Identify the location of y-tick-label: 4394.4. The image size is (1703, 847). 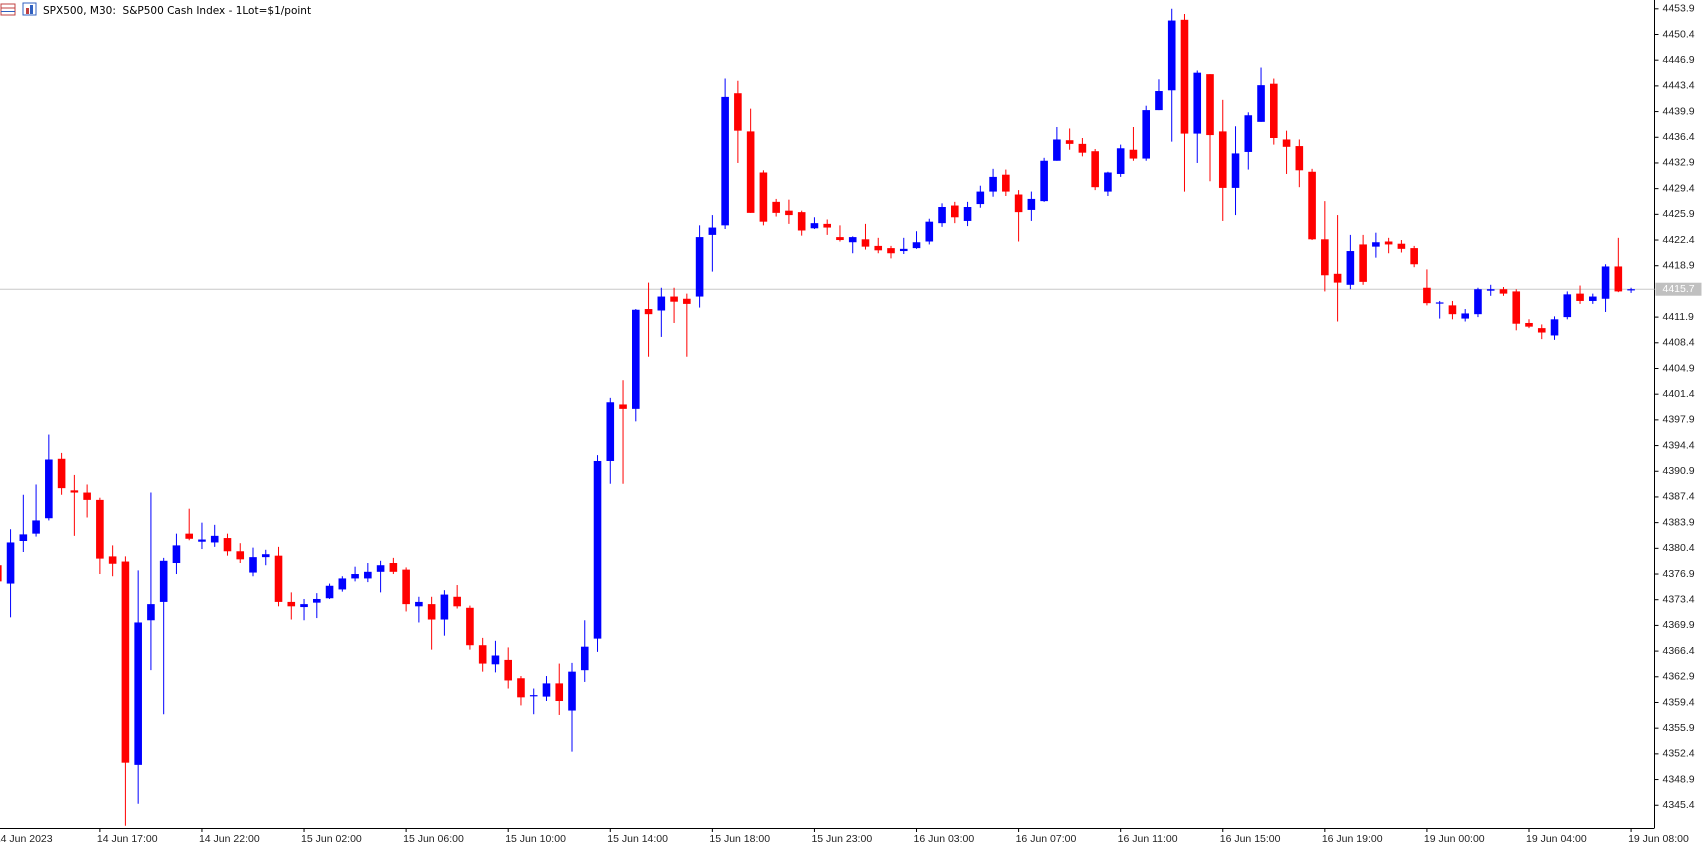
(1679, 445).